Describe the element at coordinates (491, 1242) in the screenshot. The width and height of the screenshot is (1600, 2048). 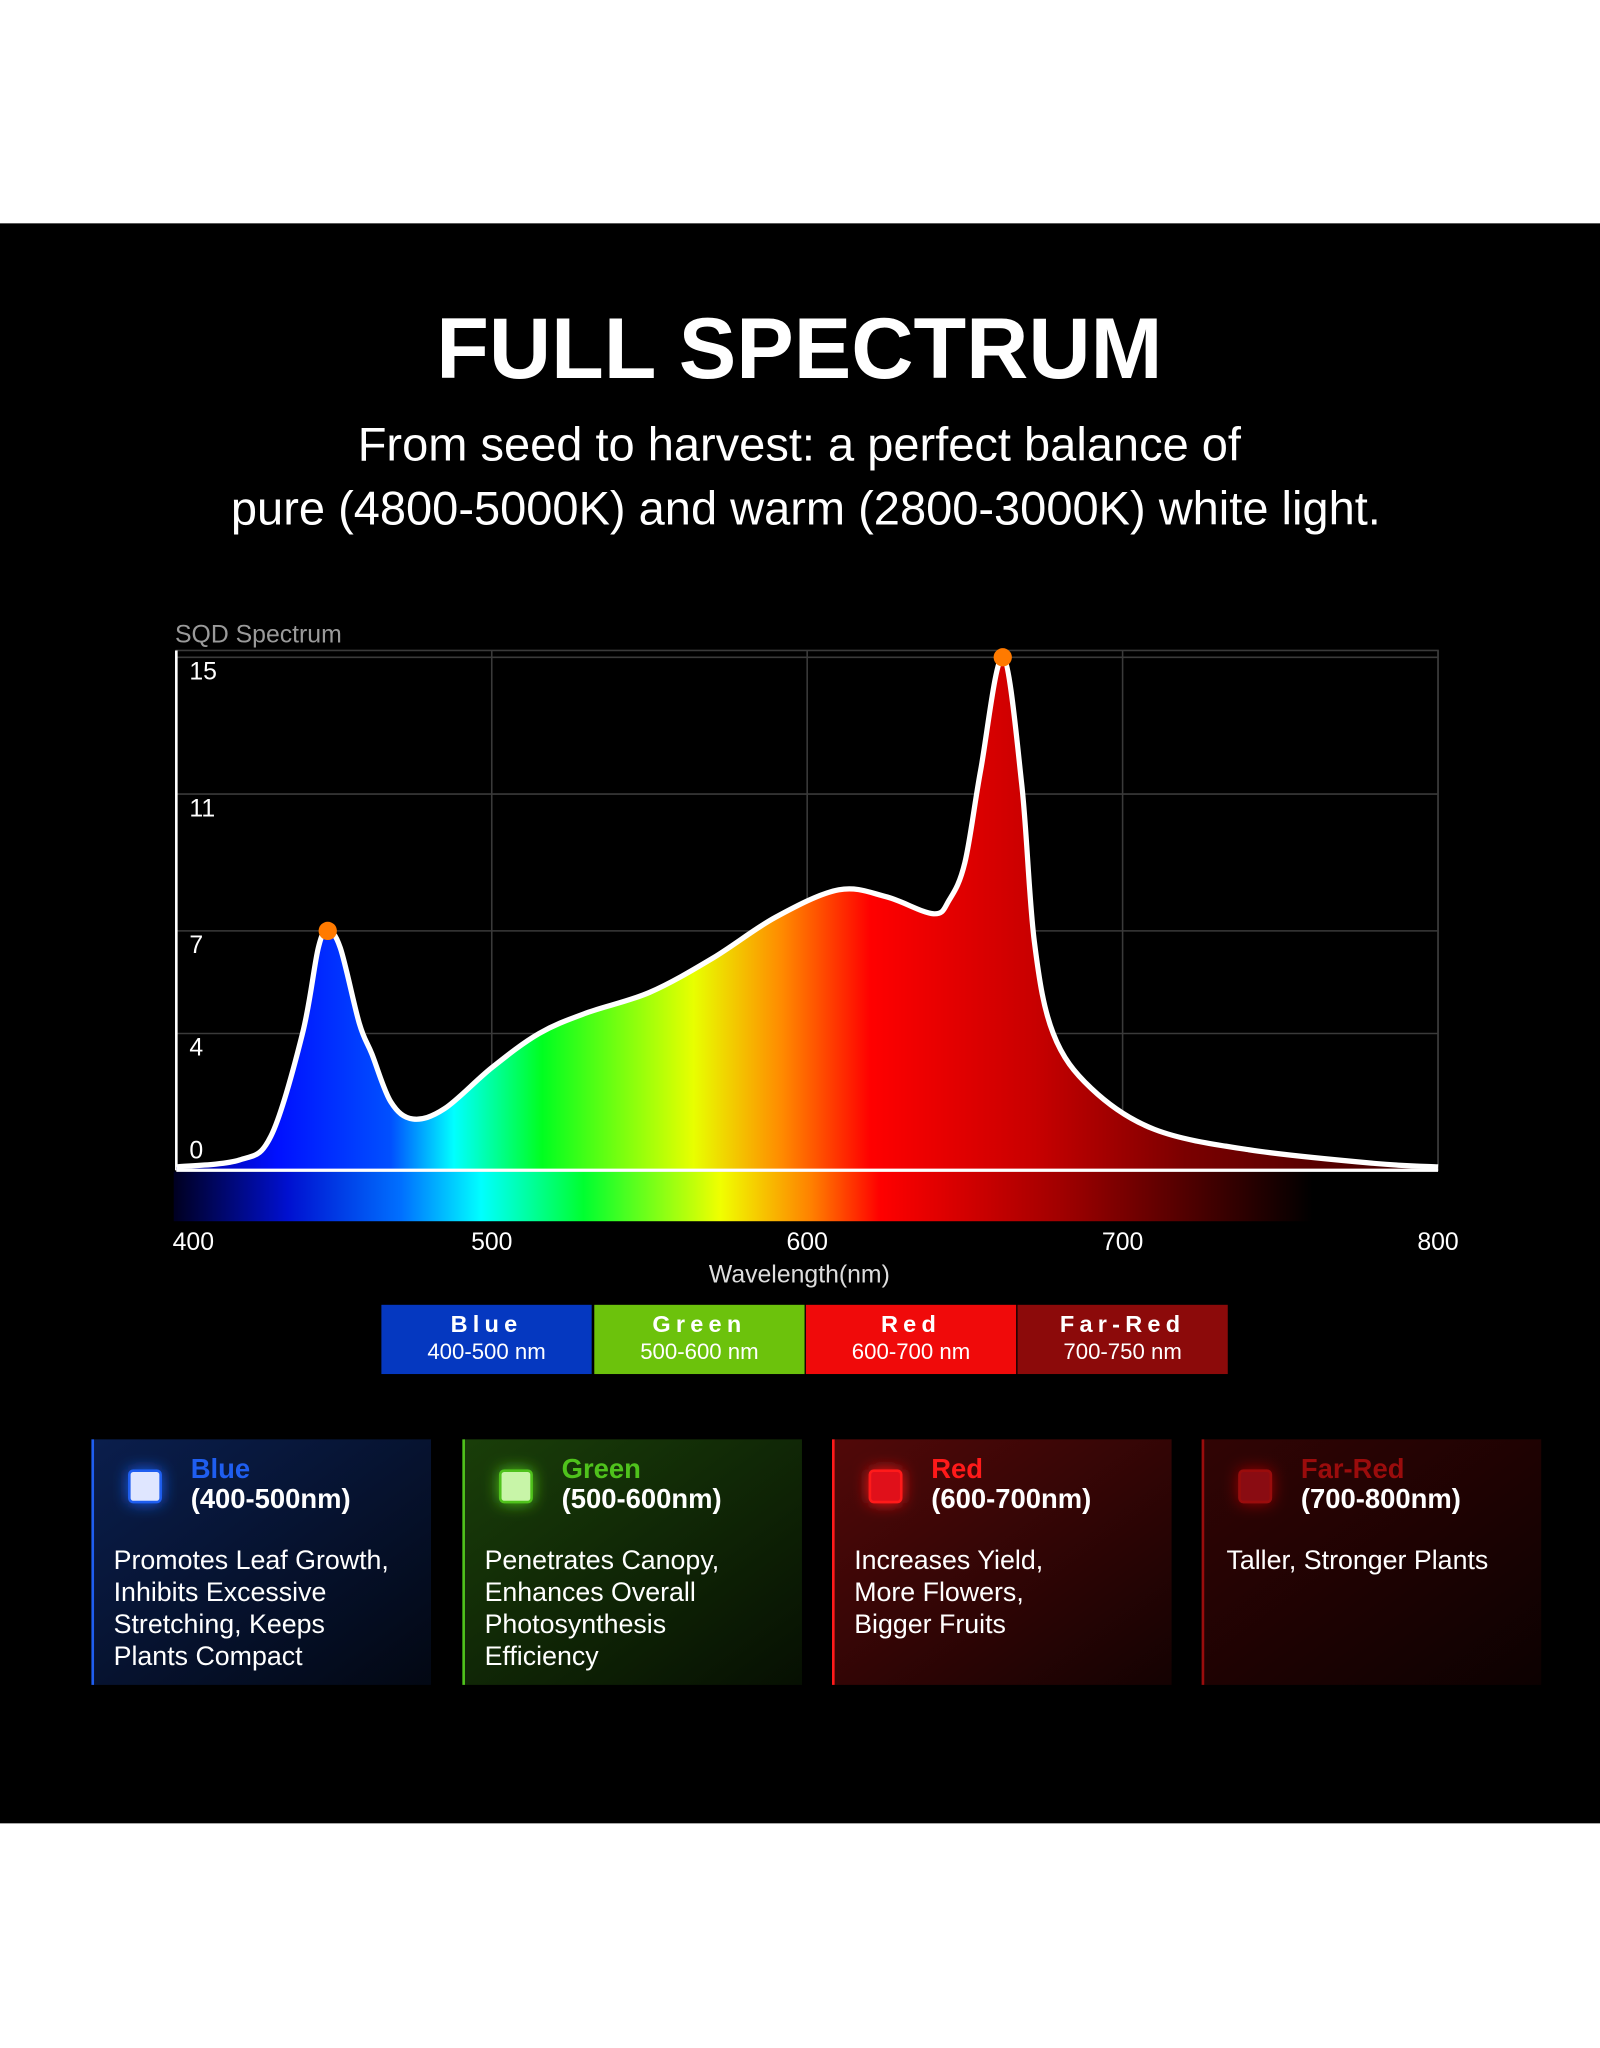
I see `x-tick-label: 500` at that location.